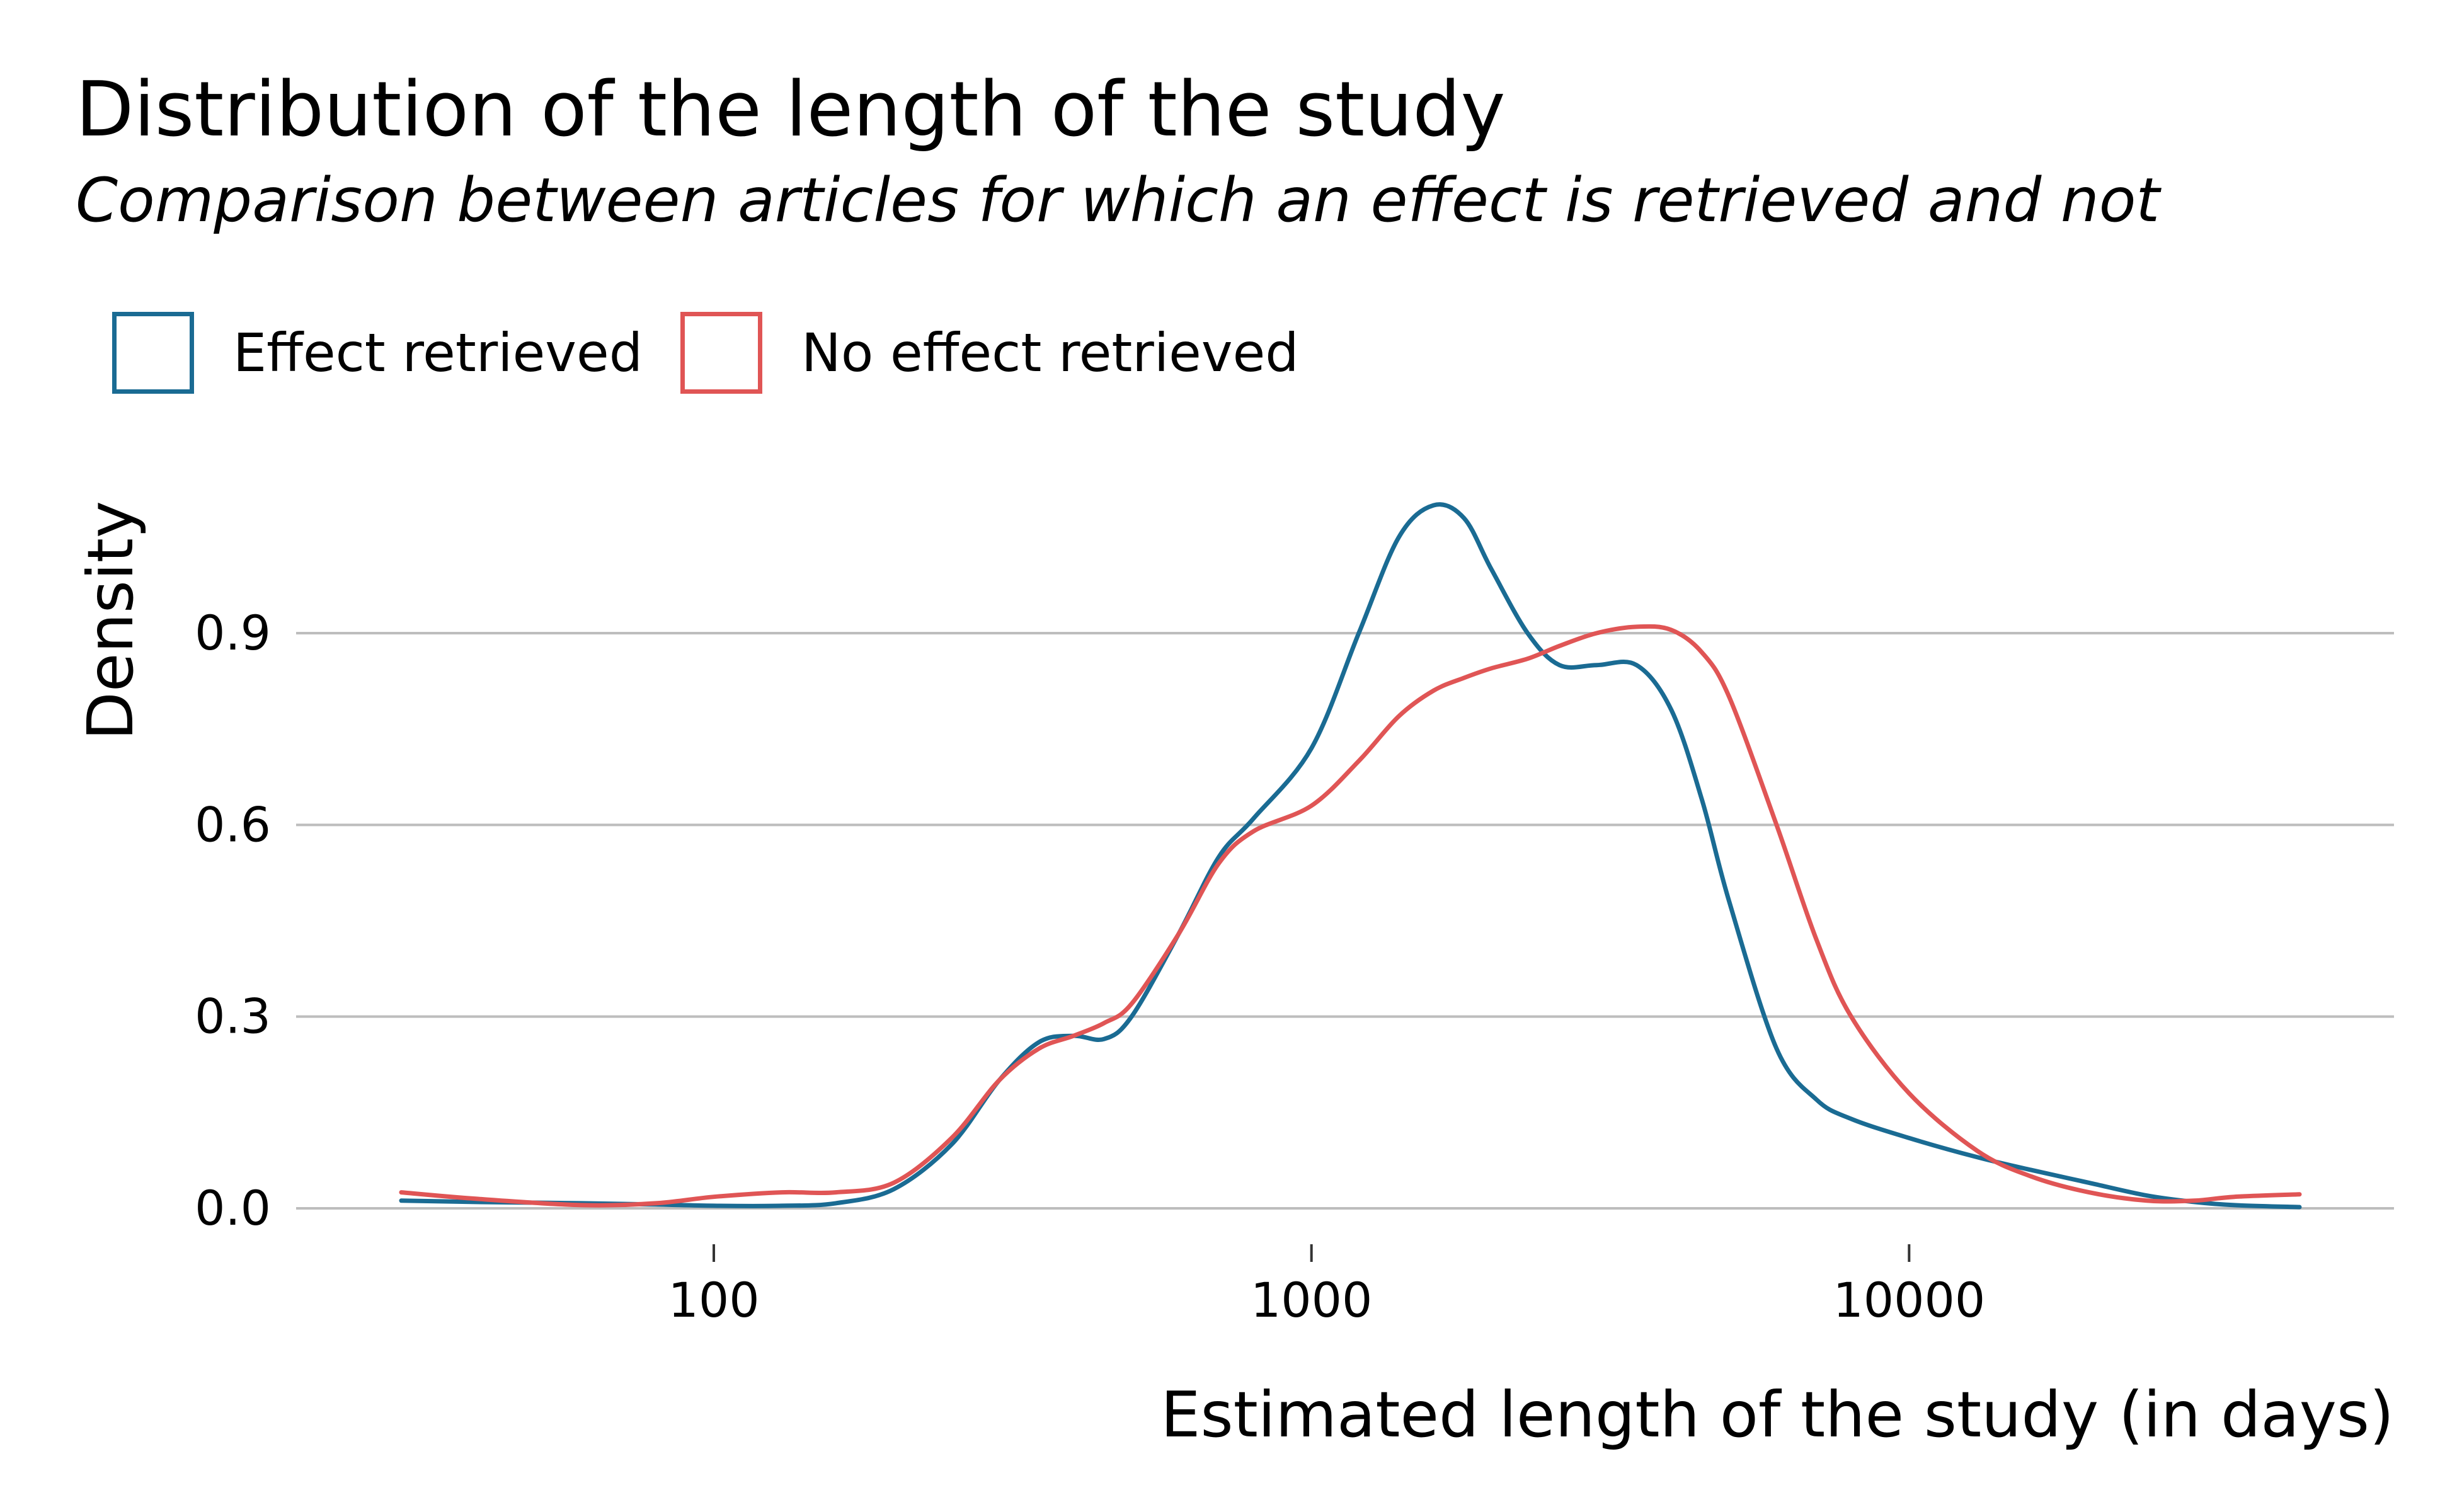 This screenshot has width=2457, height=1512. What do you see at coordinates (153, 353) in the screenshot?
I see `legend-swatch-effect-retrieved` at bounding box center [153, 353].